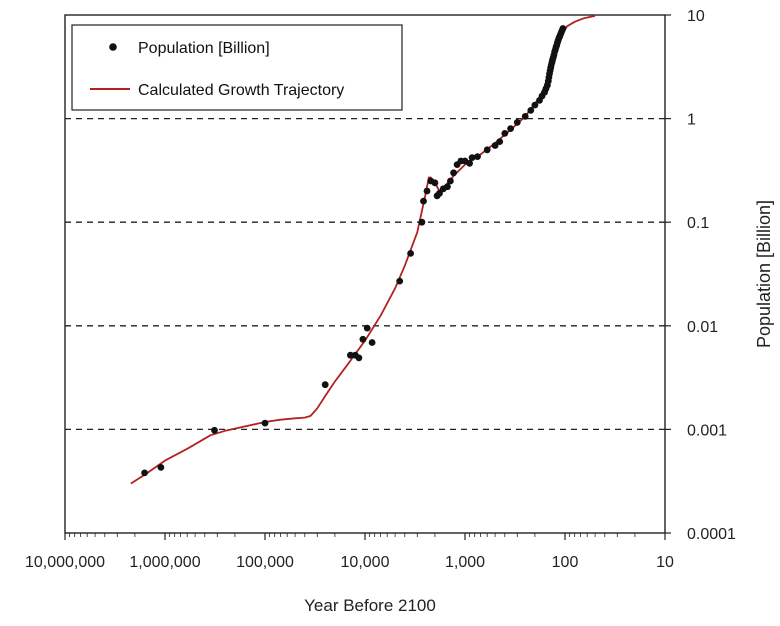  Describe the element at coordinates (702, 327) in the screenshot. I see `y-tick-label: 0.01` at that location.